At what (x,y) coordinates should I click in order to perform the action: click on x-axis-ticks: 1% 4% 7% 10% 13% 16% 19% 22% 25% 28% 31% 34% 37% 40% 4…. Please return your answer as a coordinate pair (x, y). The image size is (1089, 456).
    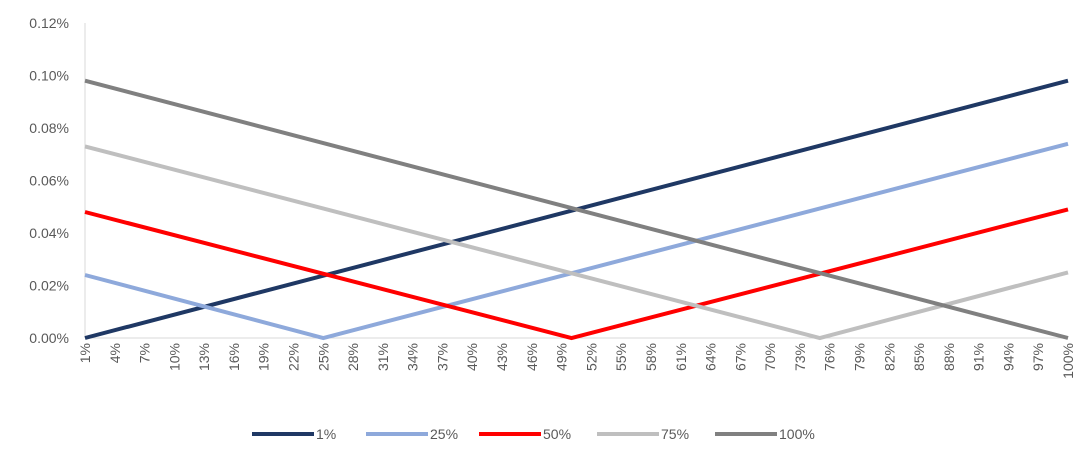
    Looking at the image, I should click on (576, 361).